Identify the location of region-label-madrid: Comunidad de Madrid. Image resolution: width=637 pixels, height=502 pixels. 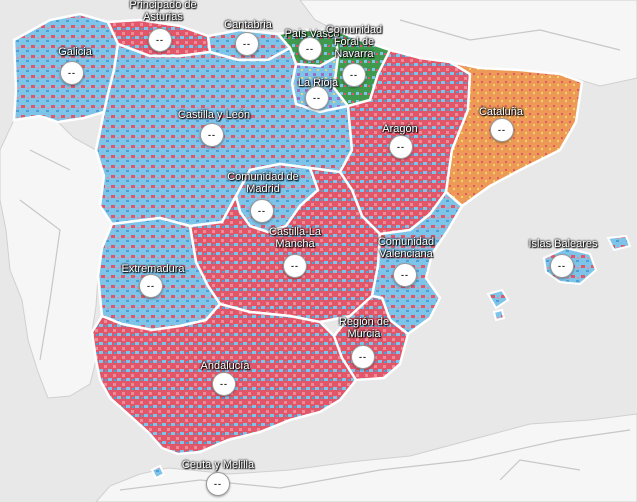
(263, 183).